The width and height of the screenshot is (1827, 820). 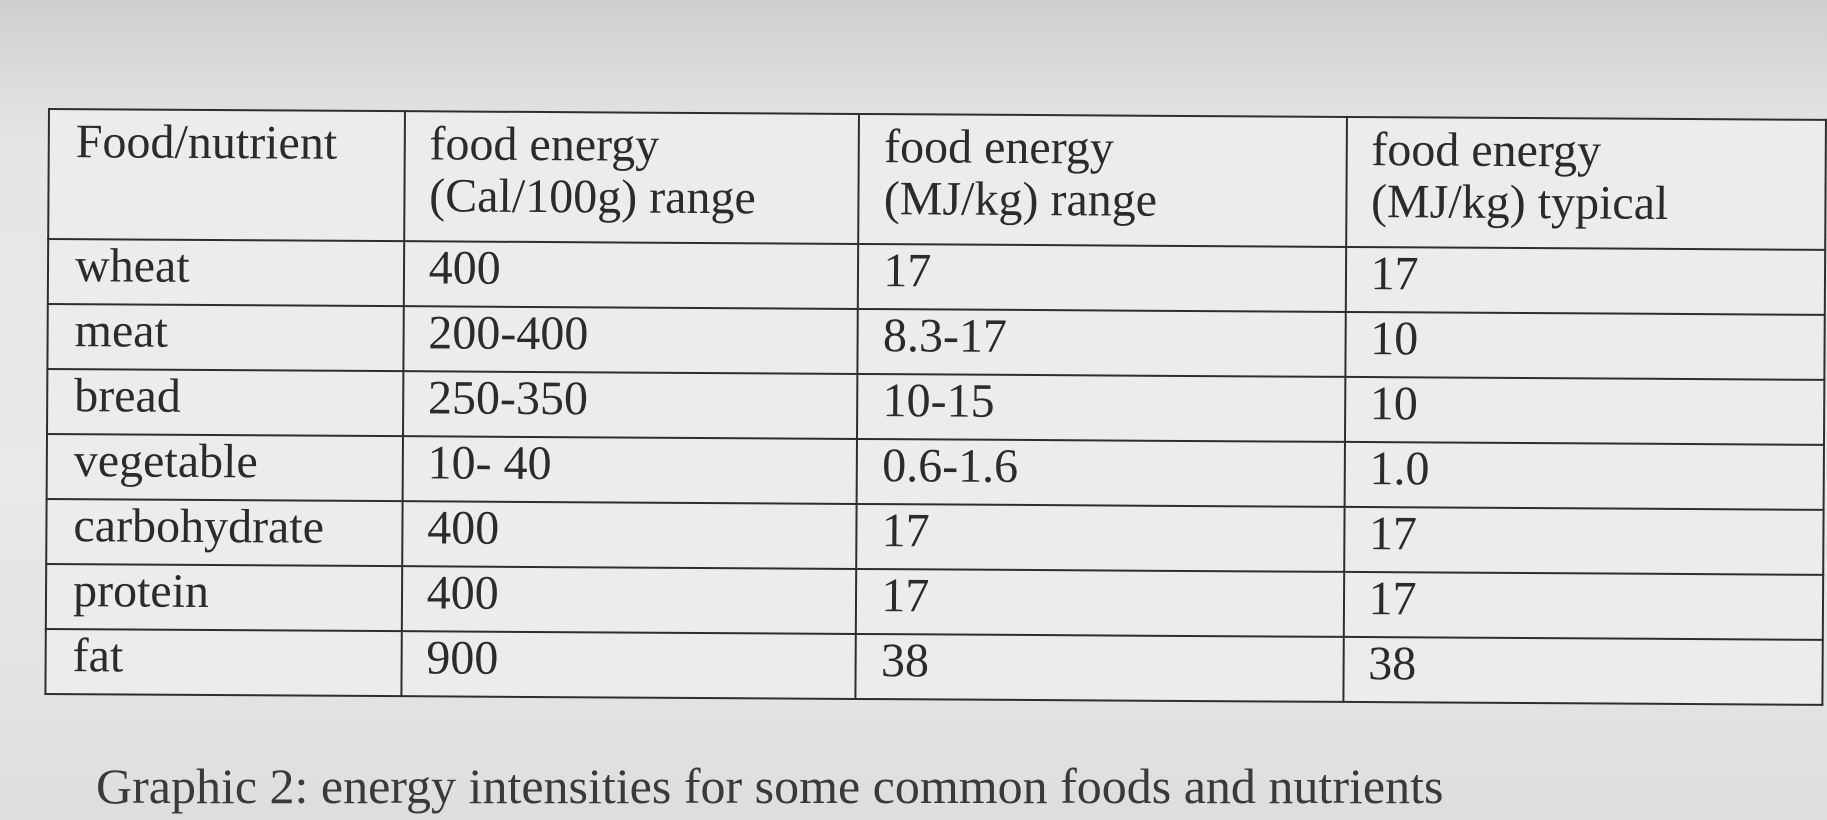 What do you see at coordinates (226, 175) in the screenshot?
I see `header-food-nutrient: Food/nutrient` at bounding box center [226, 175].